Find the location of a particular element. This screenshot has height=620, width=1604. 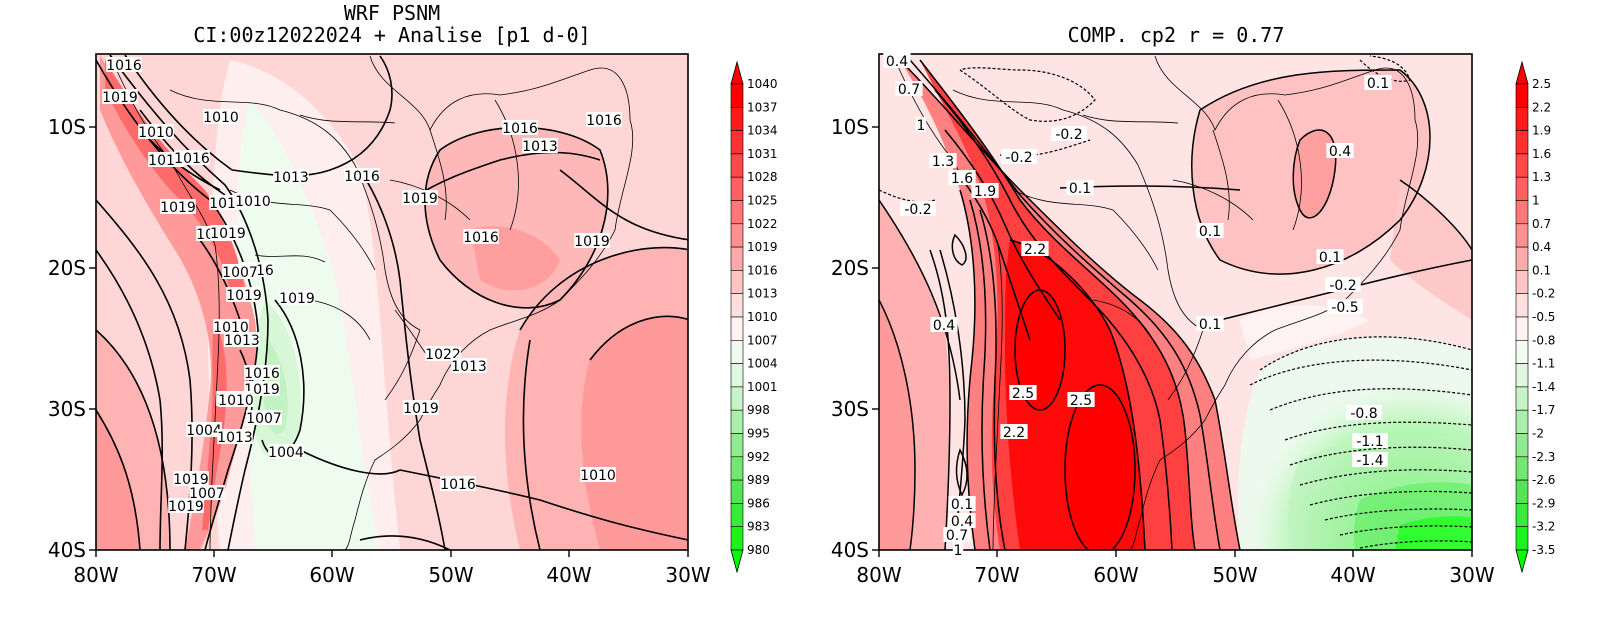

right-lat-tick: 20S is located at coordinates (850, 268).